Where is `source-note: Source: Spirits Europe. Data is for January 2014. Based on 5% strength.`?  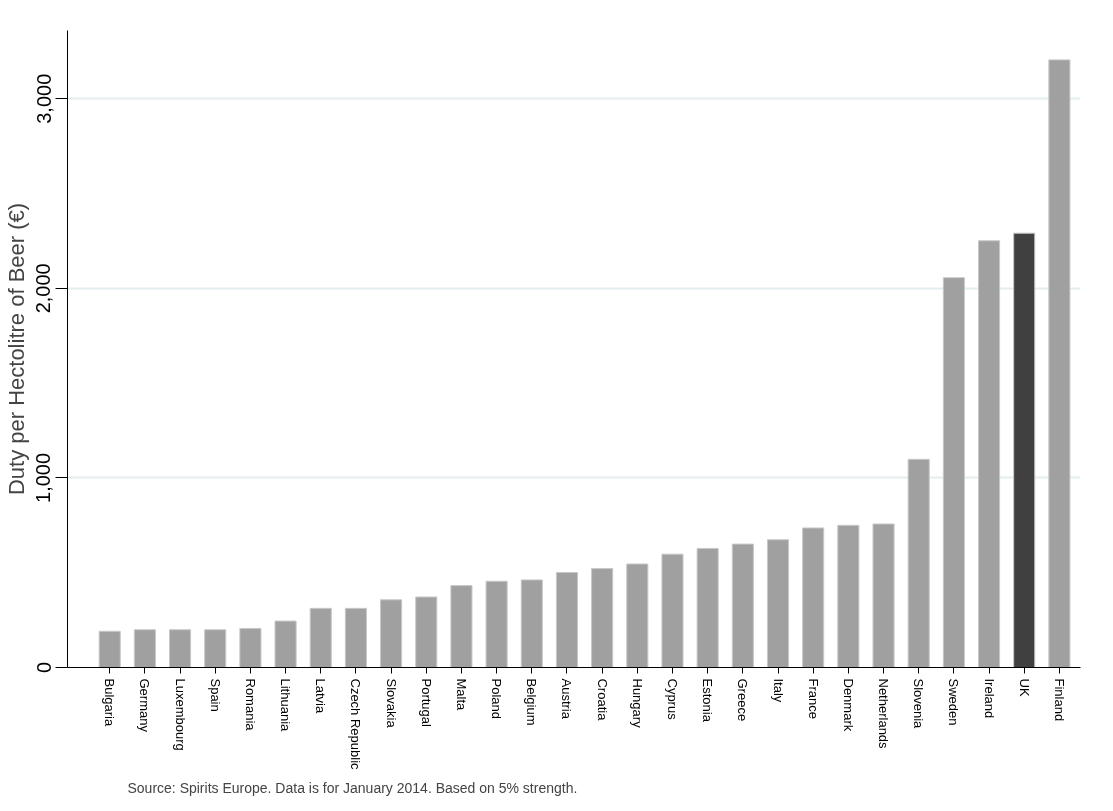
source-note: Source: Spirits Europe. Data is for January 2014. Based on 5% strength. is located at coordinates (352, 787).